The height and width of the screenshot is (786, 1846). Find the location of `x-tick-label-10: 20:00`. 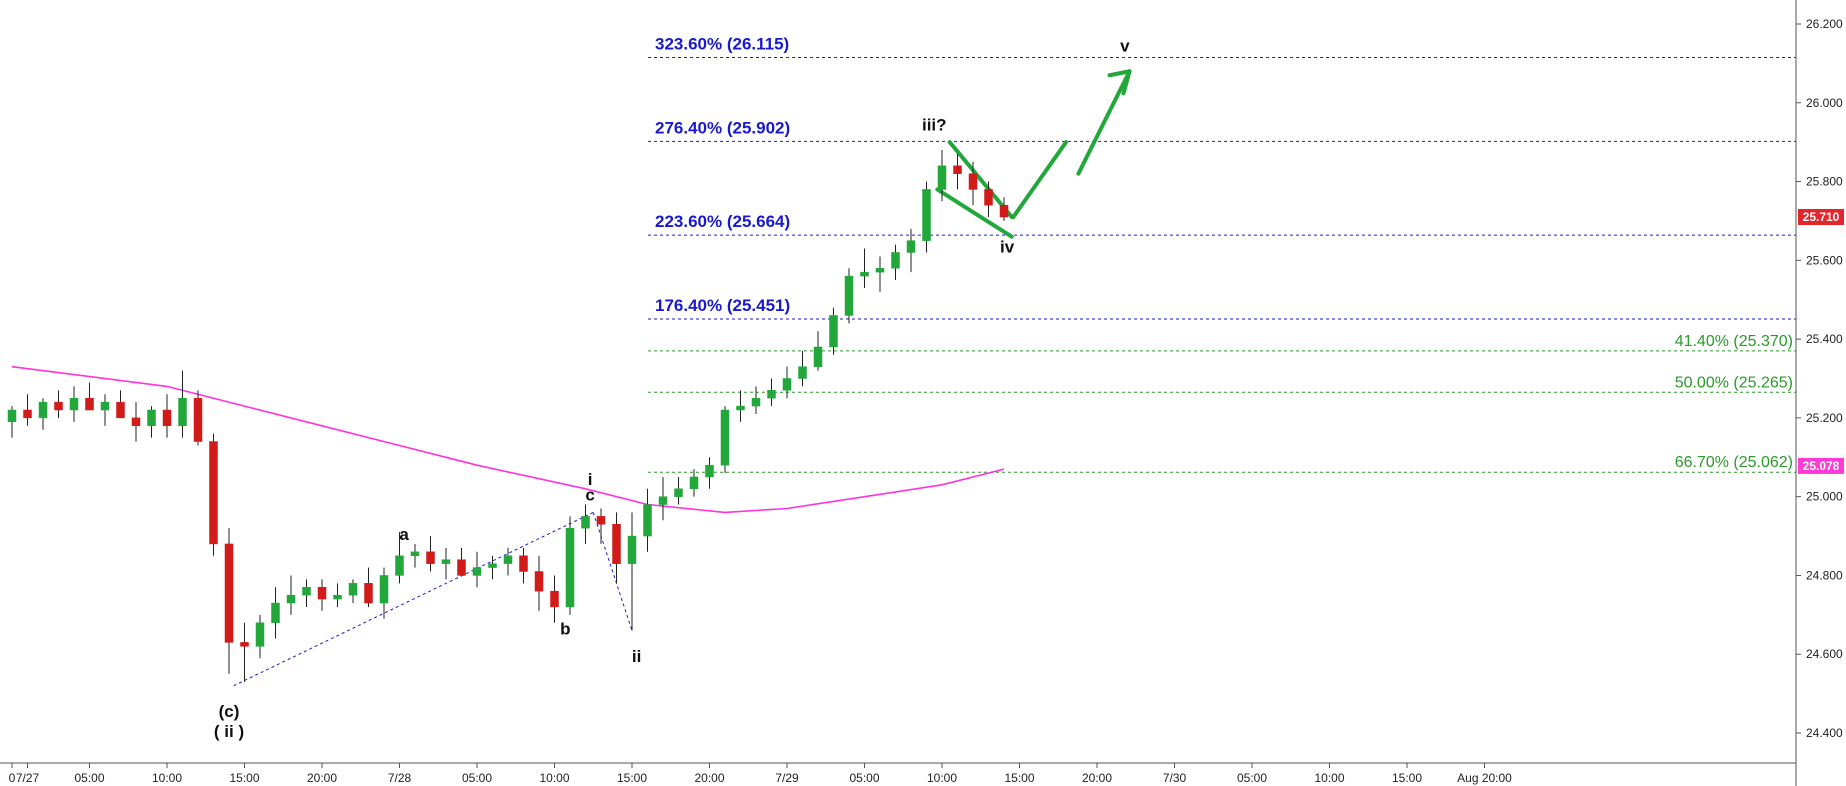

x-tick-label-10: 20:00 is located at coordinates (709, 778).